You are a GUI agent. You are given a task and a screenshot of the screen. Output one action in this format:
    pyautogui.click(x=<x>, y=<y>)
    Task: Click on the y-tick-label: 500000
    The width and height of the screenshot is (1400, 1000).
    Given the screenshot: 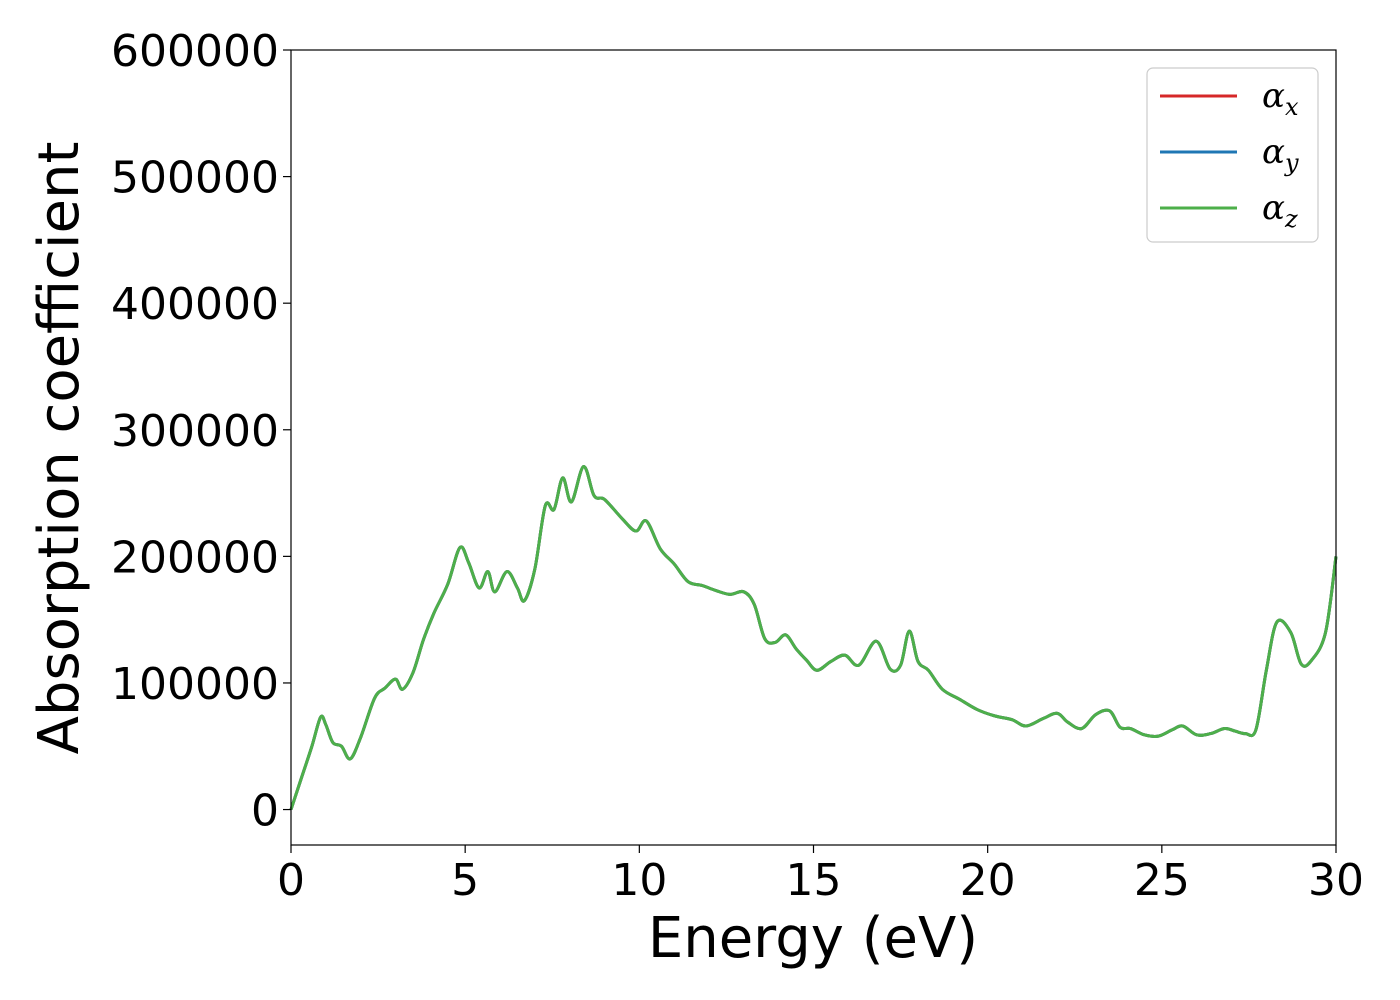 What is the action you would take?
    pyautogui.click(x=195, y=178)
    